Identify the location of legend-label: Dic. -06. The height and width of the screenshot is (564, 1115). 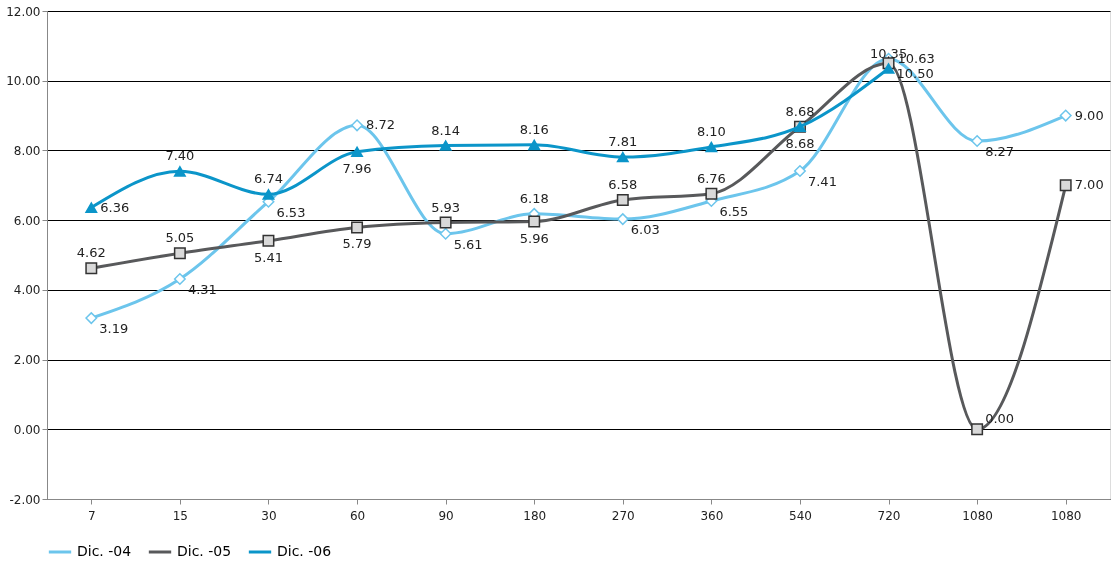
(304, 551).